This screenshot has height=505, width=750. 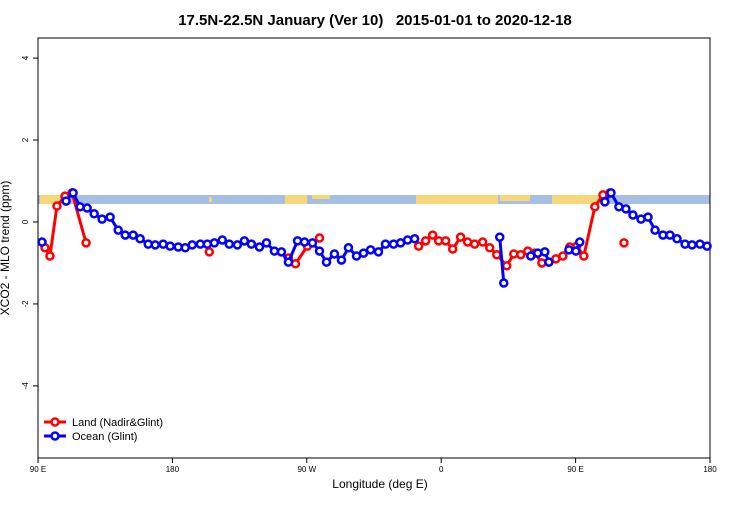 I want to click on x-axis-label: Longitude (deg E), so click(x=379, y=484).